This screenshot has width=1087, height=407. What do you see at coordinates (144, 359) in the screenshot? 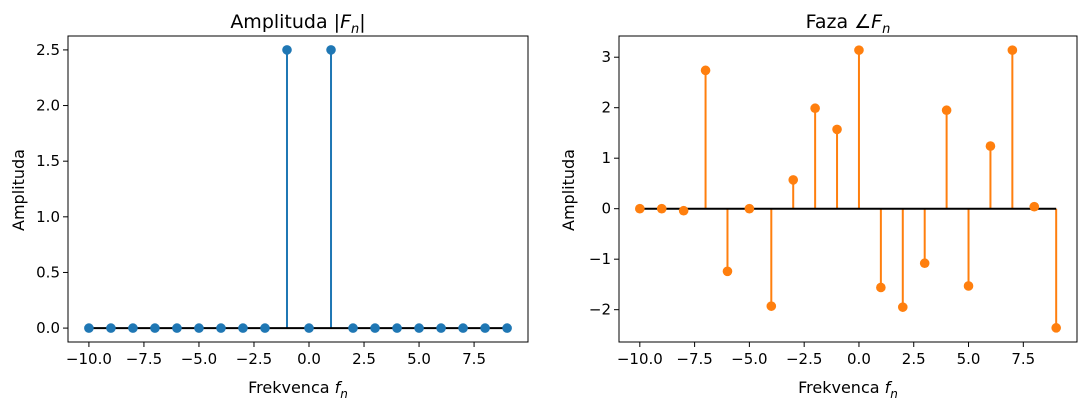
I see `amplitude-chart-xtick-label: −7.5` at bounding box center [144, 359].